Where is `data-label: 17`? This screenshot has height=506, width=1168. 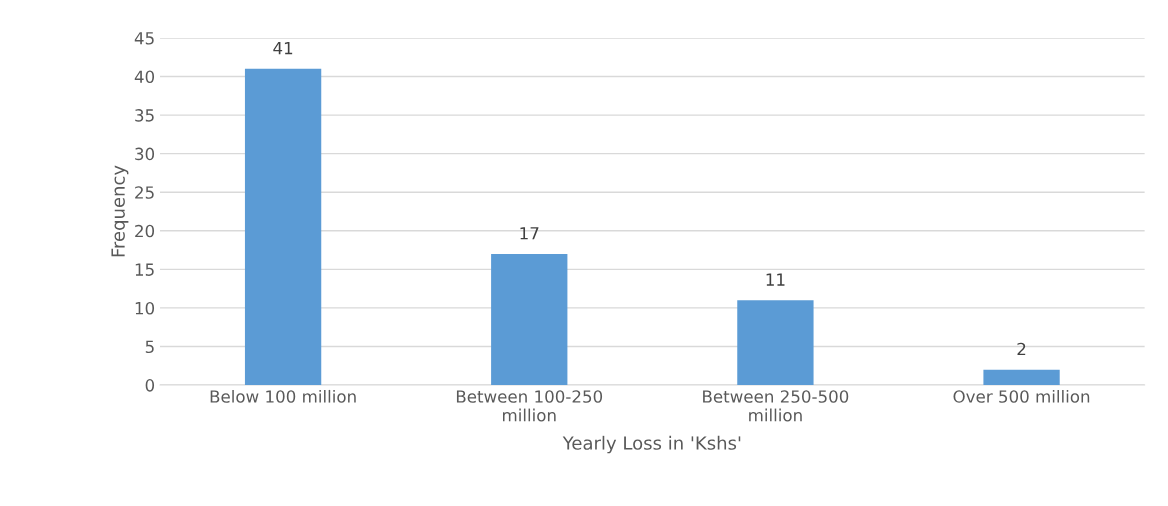
data-label: 17 is located at coordinates (529, 233).